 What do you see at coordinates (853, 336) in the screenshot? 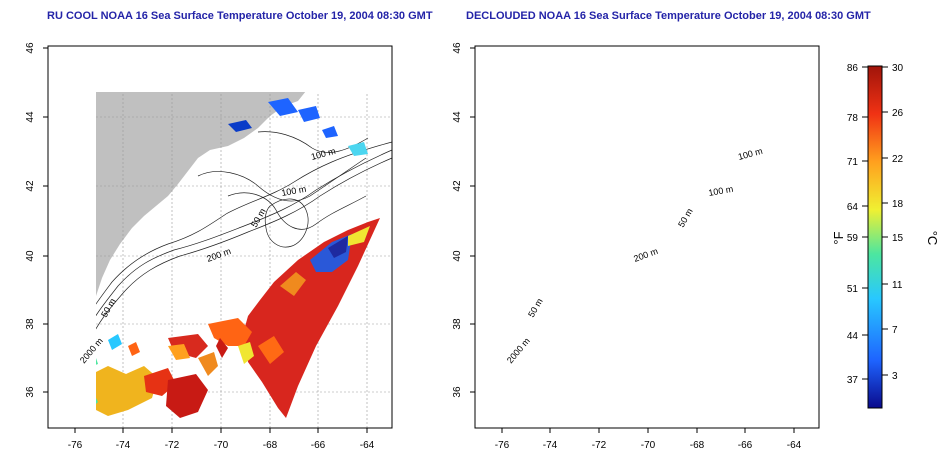
I see `colorbar-f-tick: 44` at bounding box center [853, 336].